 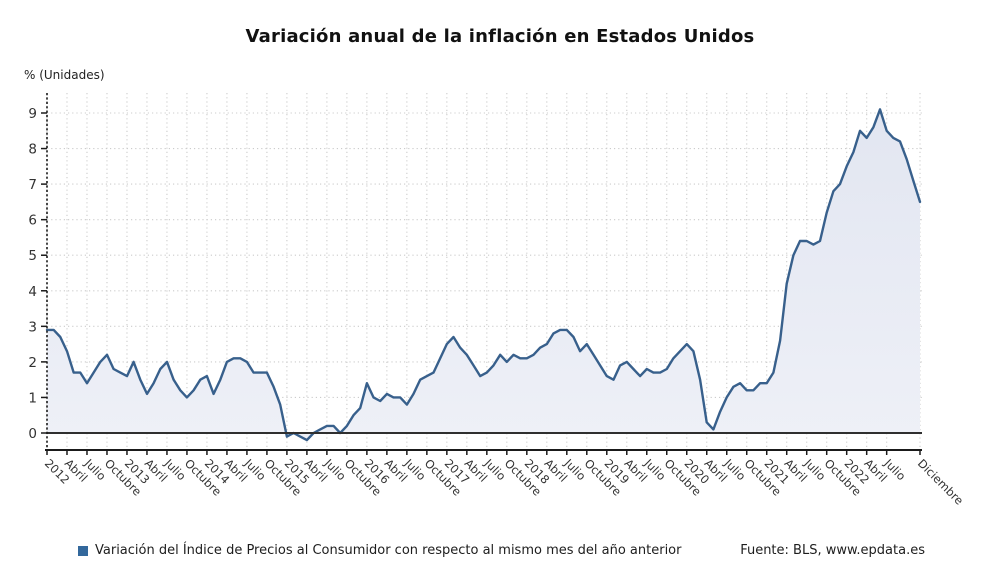 I want to click on y-tick-label: 5, so click(x=32, y=256).